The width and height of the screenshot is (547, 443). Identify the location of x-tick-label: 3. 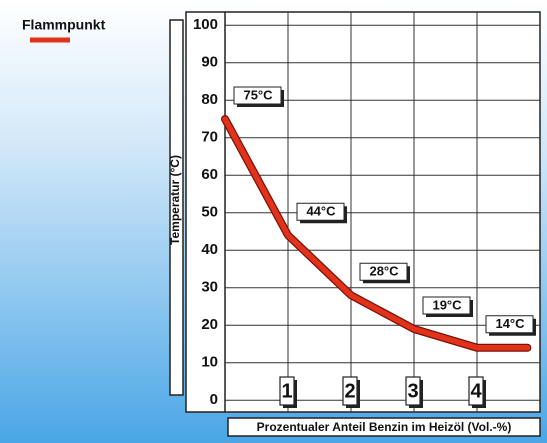
(412, 391).